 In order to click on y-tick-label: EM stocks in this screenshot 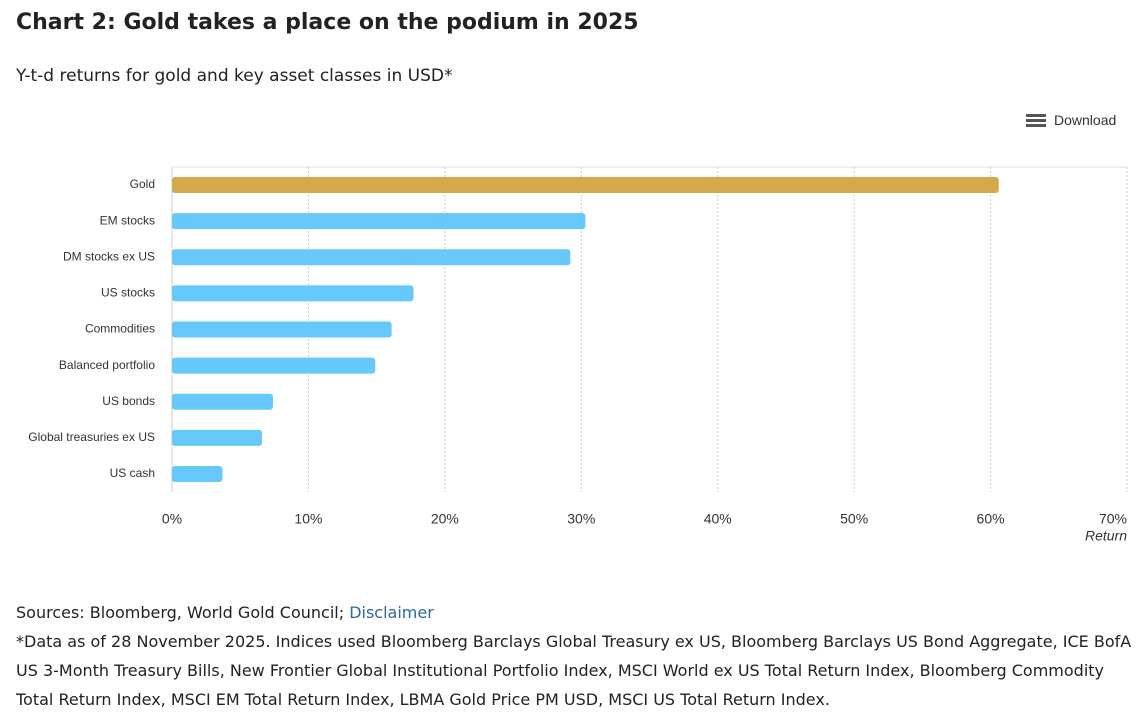, I will do `click(127, 220)`.